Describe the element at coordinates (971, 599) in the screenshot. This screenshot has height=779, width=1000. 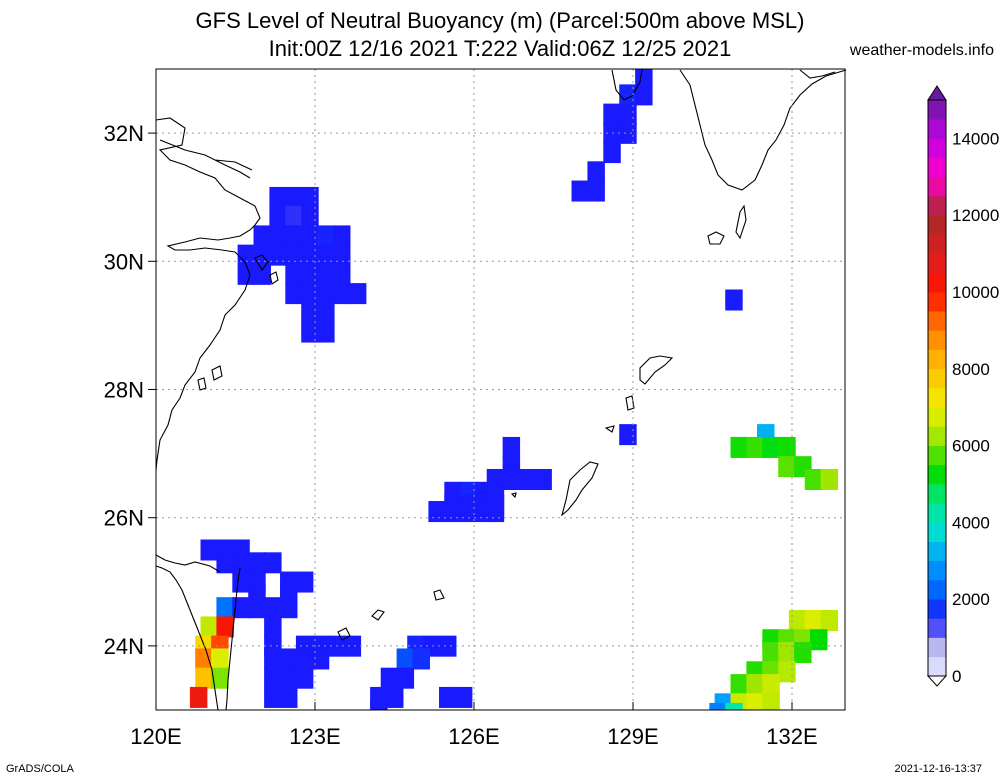
I see `colorbar-label: 2000` at that location.